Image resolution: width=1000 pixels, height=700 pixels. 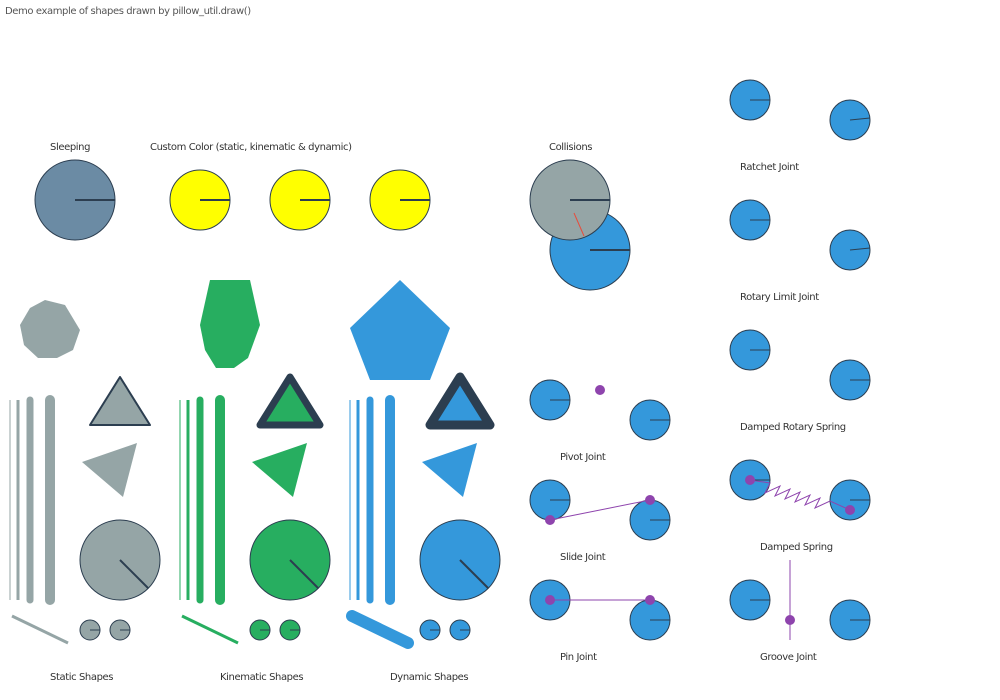 What do you see at coordinates (769, 167) in the screenshot?
I see `label-ratchet-joint: Ratchet Joint` at bounding box center [769, 167].